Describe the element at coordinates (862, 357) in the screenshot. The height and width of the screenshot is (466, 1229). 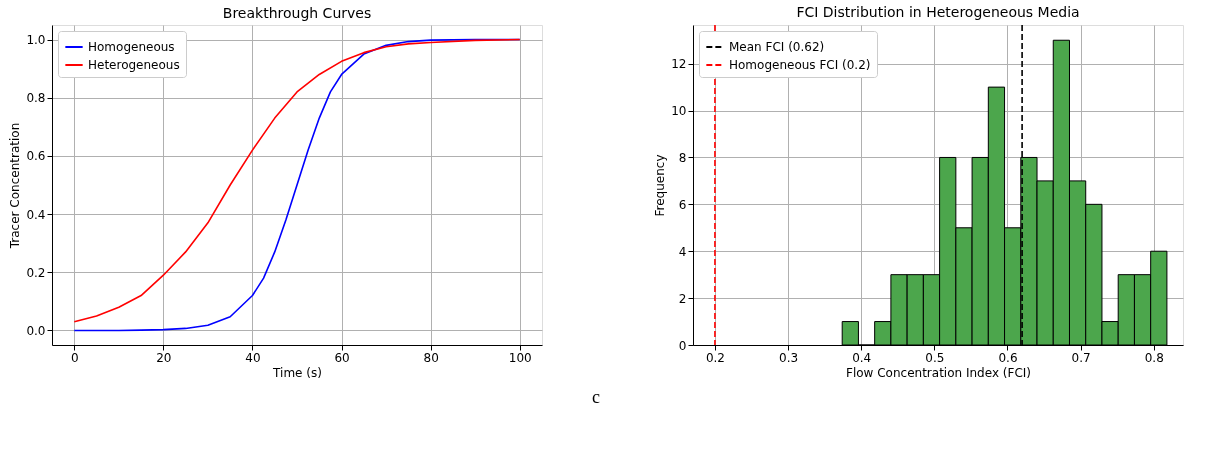
I see `x-tick-label: 0.4` at that location.